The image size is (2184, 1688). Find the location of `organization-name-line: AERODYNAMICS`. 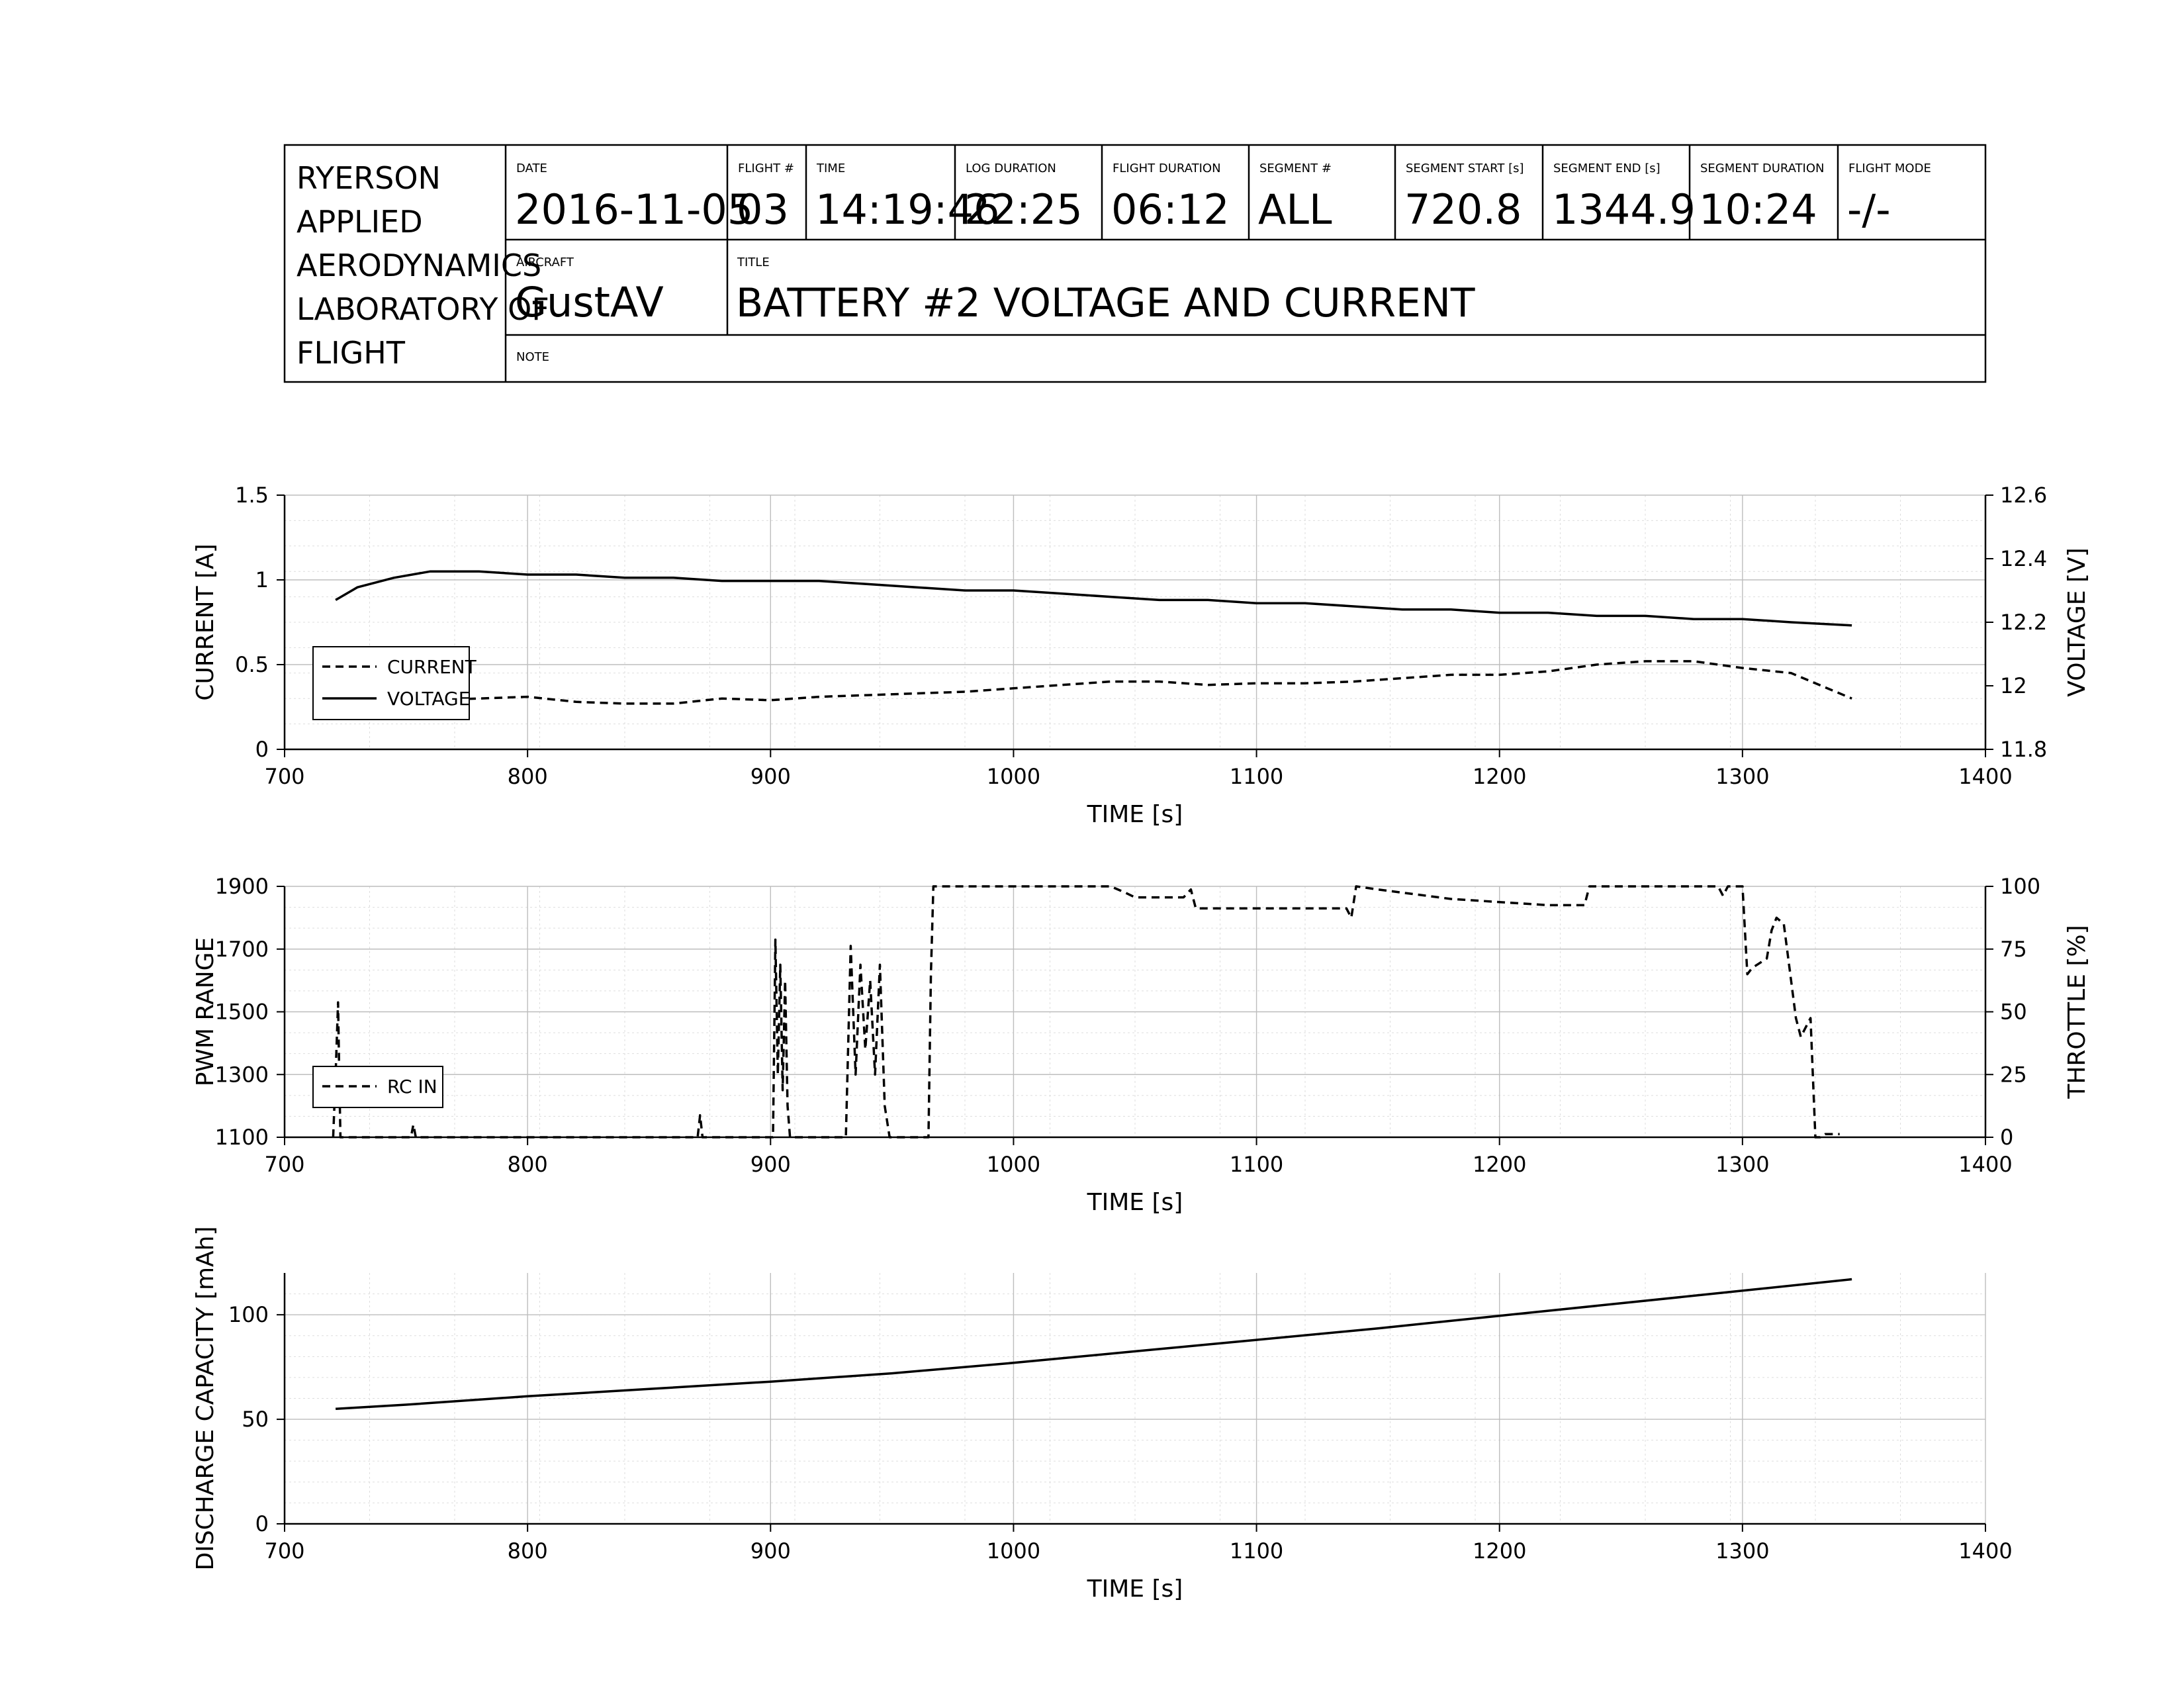

organization-name-line: AERODYNAMICS is located at coordinates (419, 265).